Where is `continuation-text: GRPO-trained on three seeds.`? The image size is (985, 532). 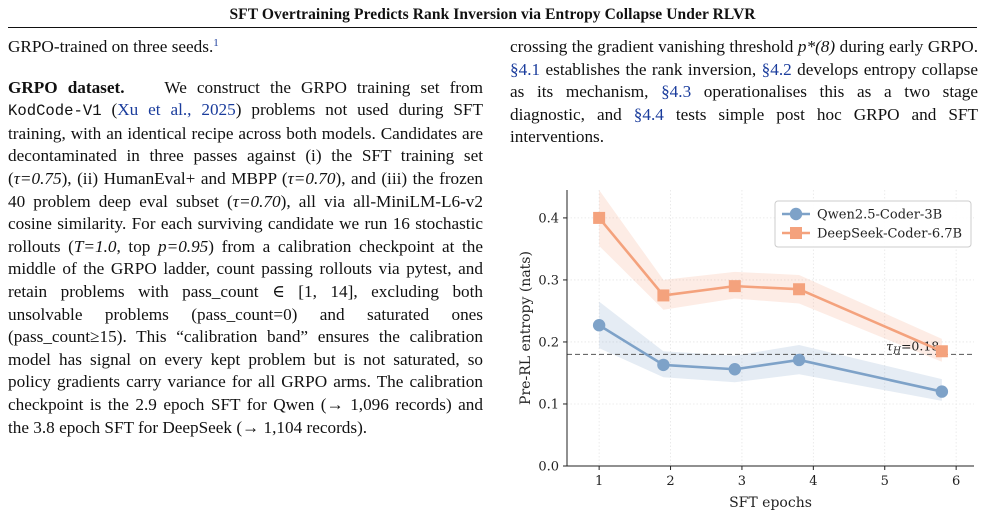
continuation-text: GRPO-trained on three seeds. is located at coordinates (111, 46).